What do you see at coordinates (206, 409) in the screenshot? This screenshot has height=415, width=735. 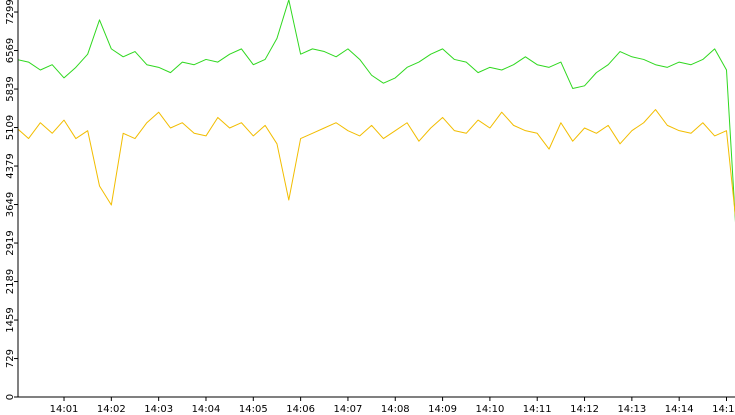 I see `x-tick-label: 14:04` at bounding box center [206, 409].